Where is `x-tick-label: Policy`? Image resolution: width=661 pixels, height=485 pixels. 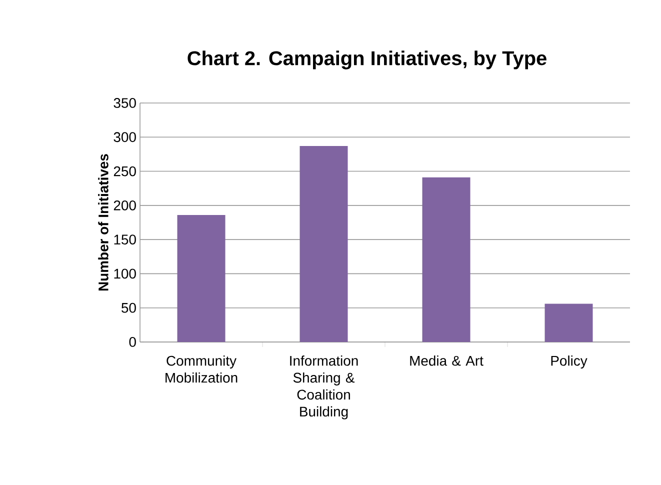 x-tick-label: Policy is located at coordinates (569, 362).